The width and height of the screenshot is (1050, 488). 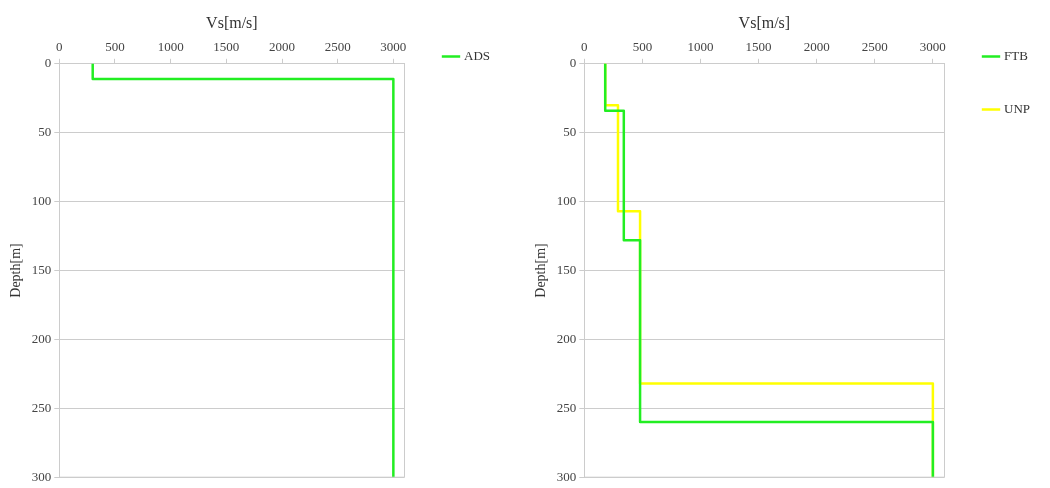 I want to click on legend-label: UNP, so click(x=1017, y=108).